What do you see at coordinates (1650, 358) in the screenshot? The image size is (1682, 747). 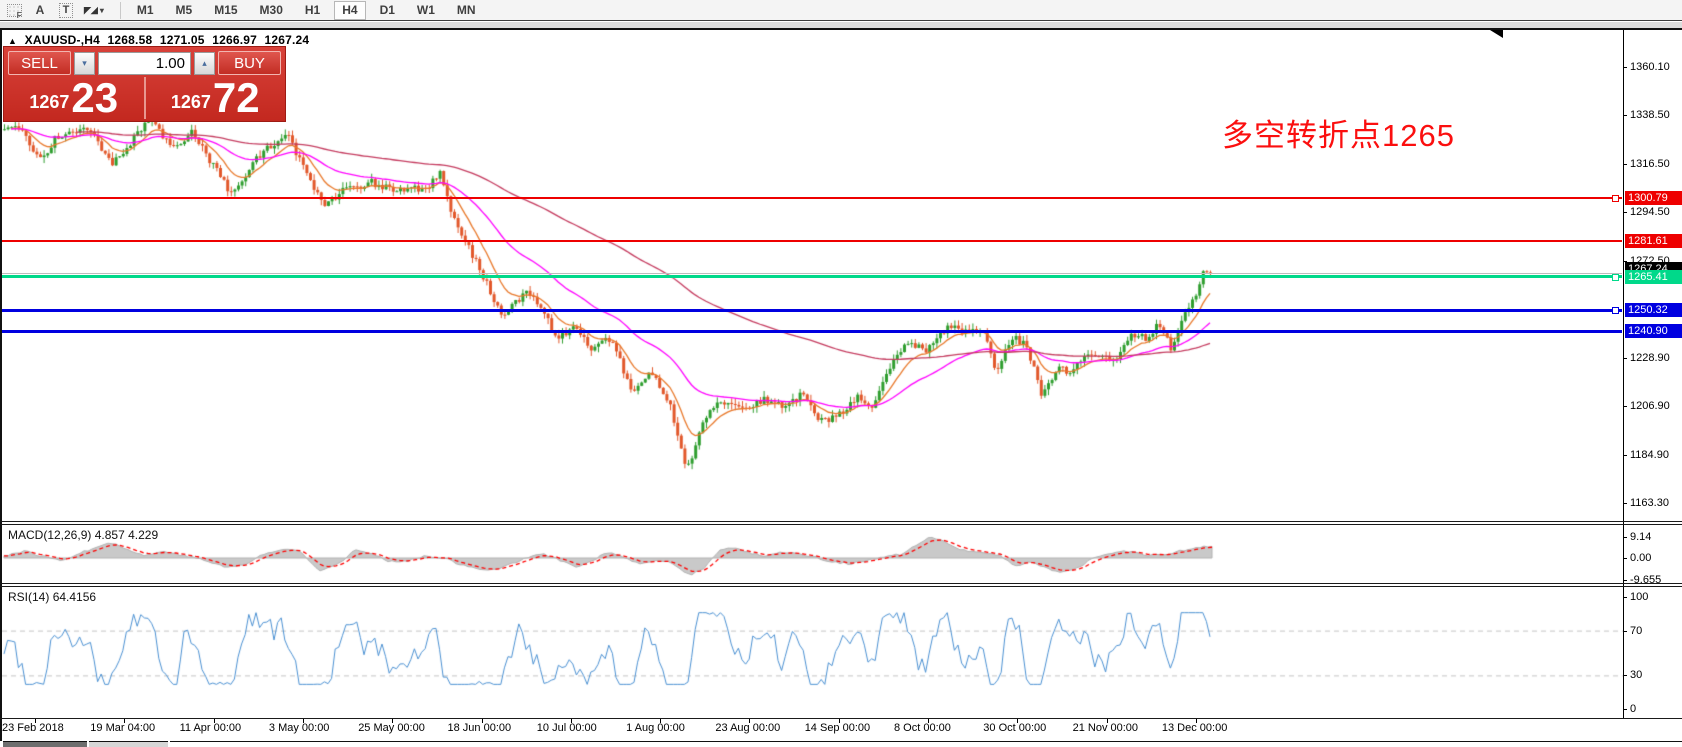 I see `y-axis-label: 1228.90` at bounding box center [1650, 358].